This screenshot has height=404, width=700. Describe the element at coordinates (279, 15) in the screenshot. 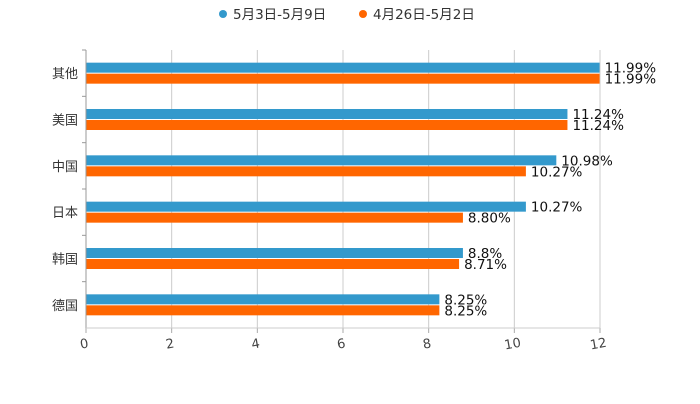

I see `legend-label: 5月3日-5月9日` at that location.